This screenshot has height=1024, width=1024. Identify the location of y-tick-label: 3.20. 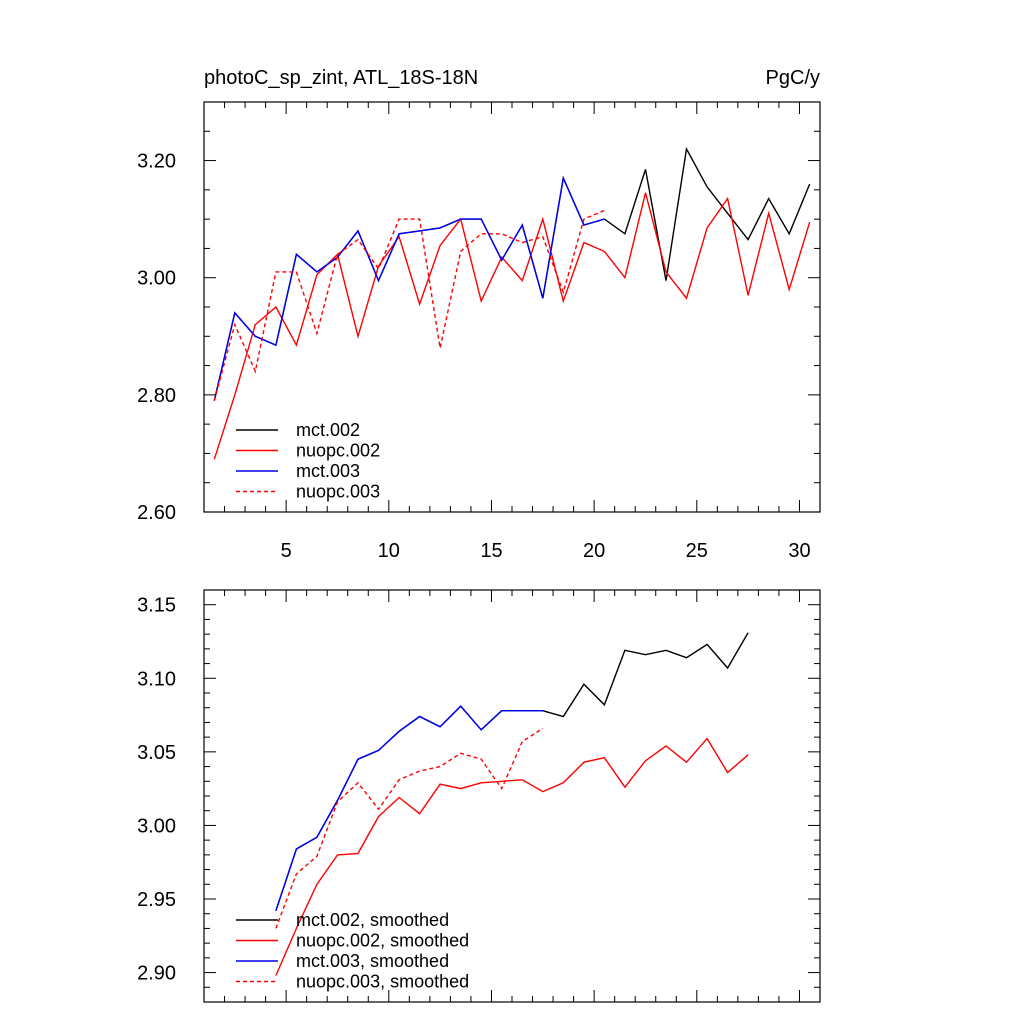
(156, 162).